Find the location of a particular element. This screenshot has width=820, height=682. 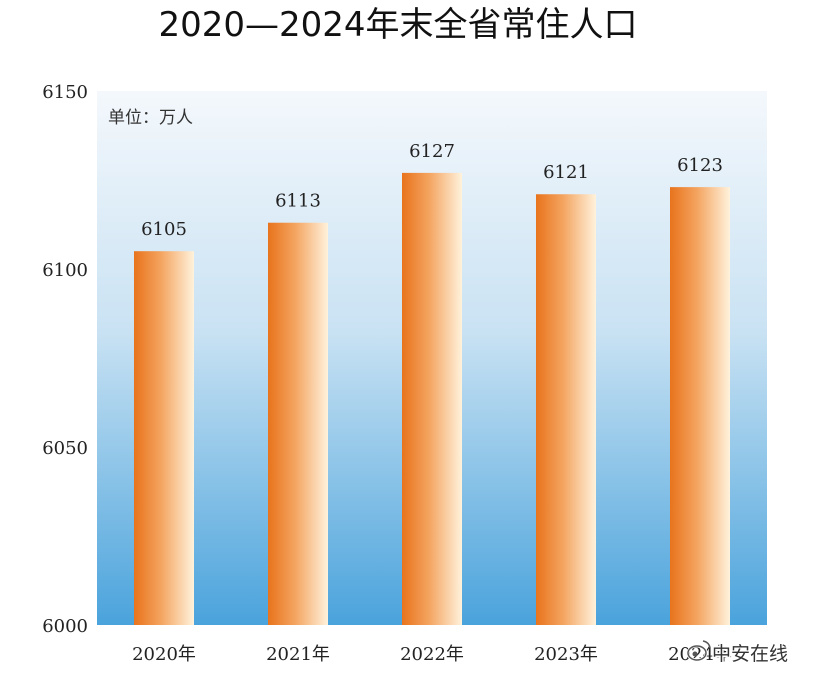

watermark-text: 中安在线 is located at coordinates (750, 654).